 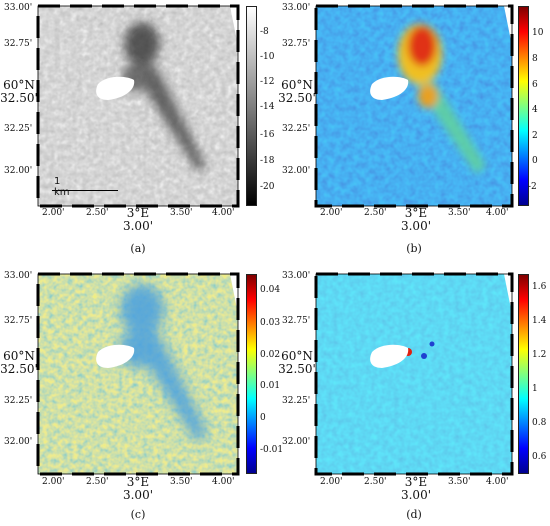 I want to click on colorbar-tick: -8, so click(x=264, y=32).